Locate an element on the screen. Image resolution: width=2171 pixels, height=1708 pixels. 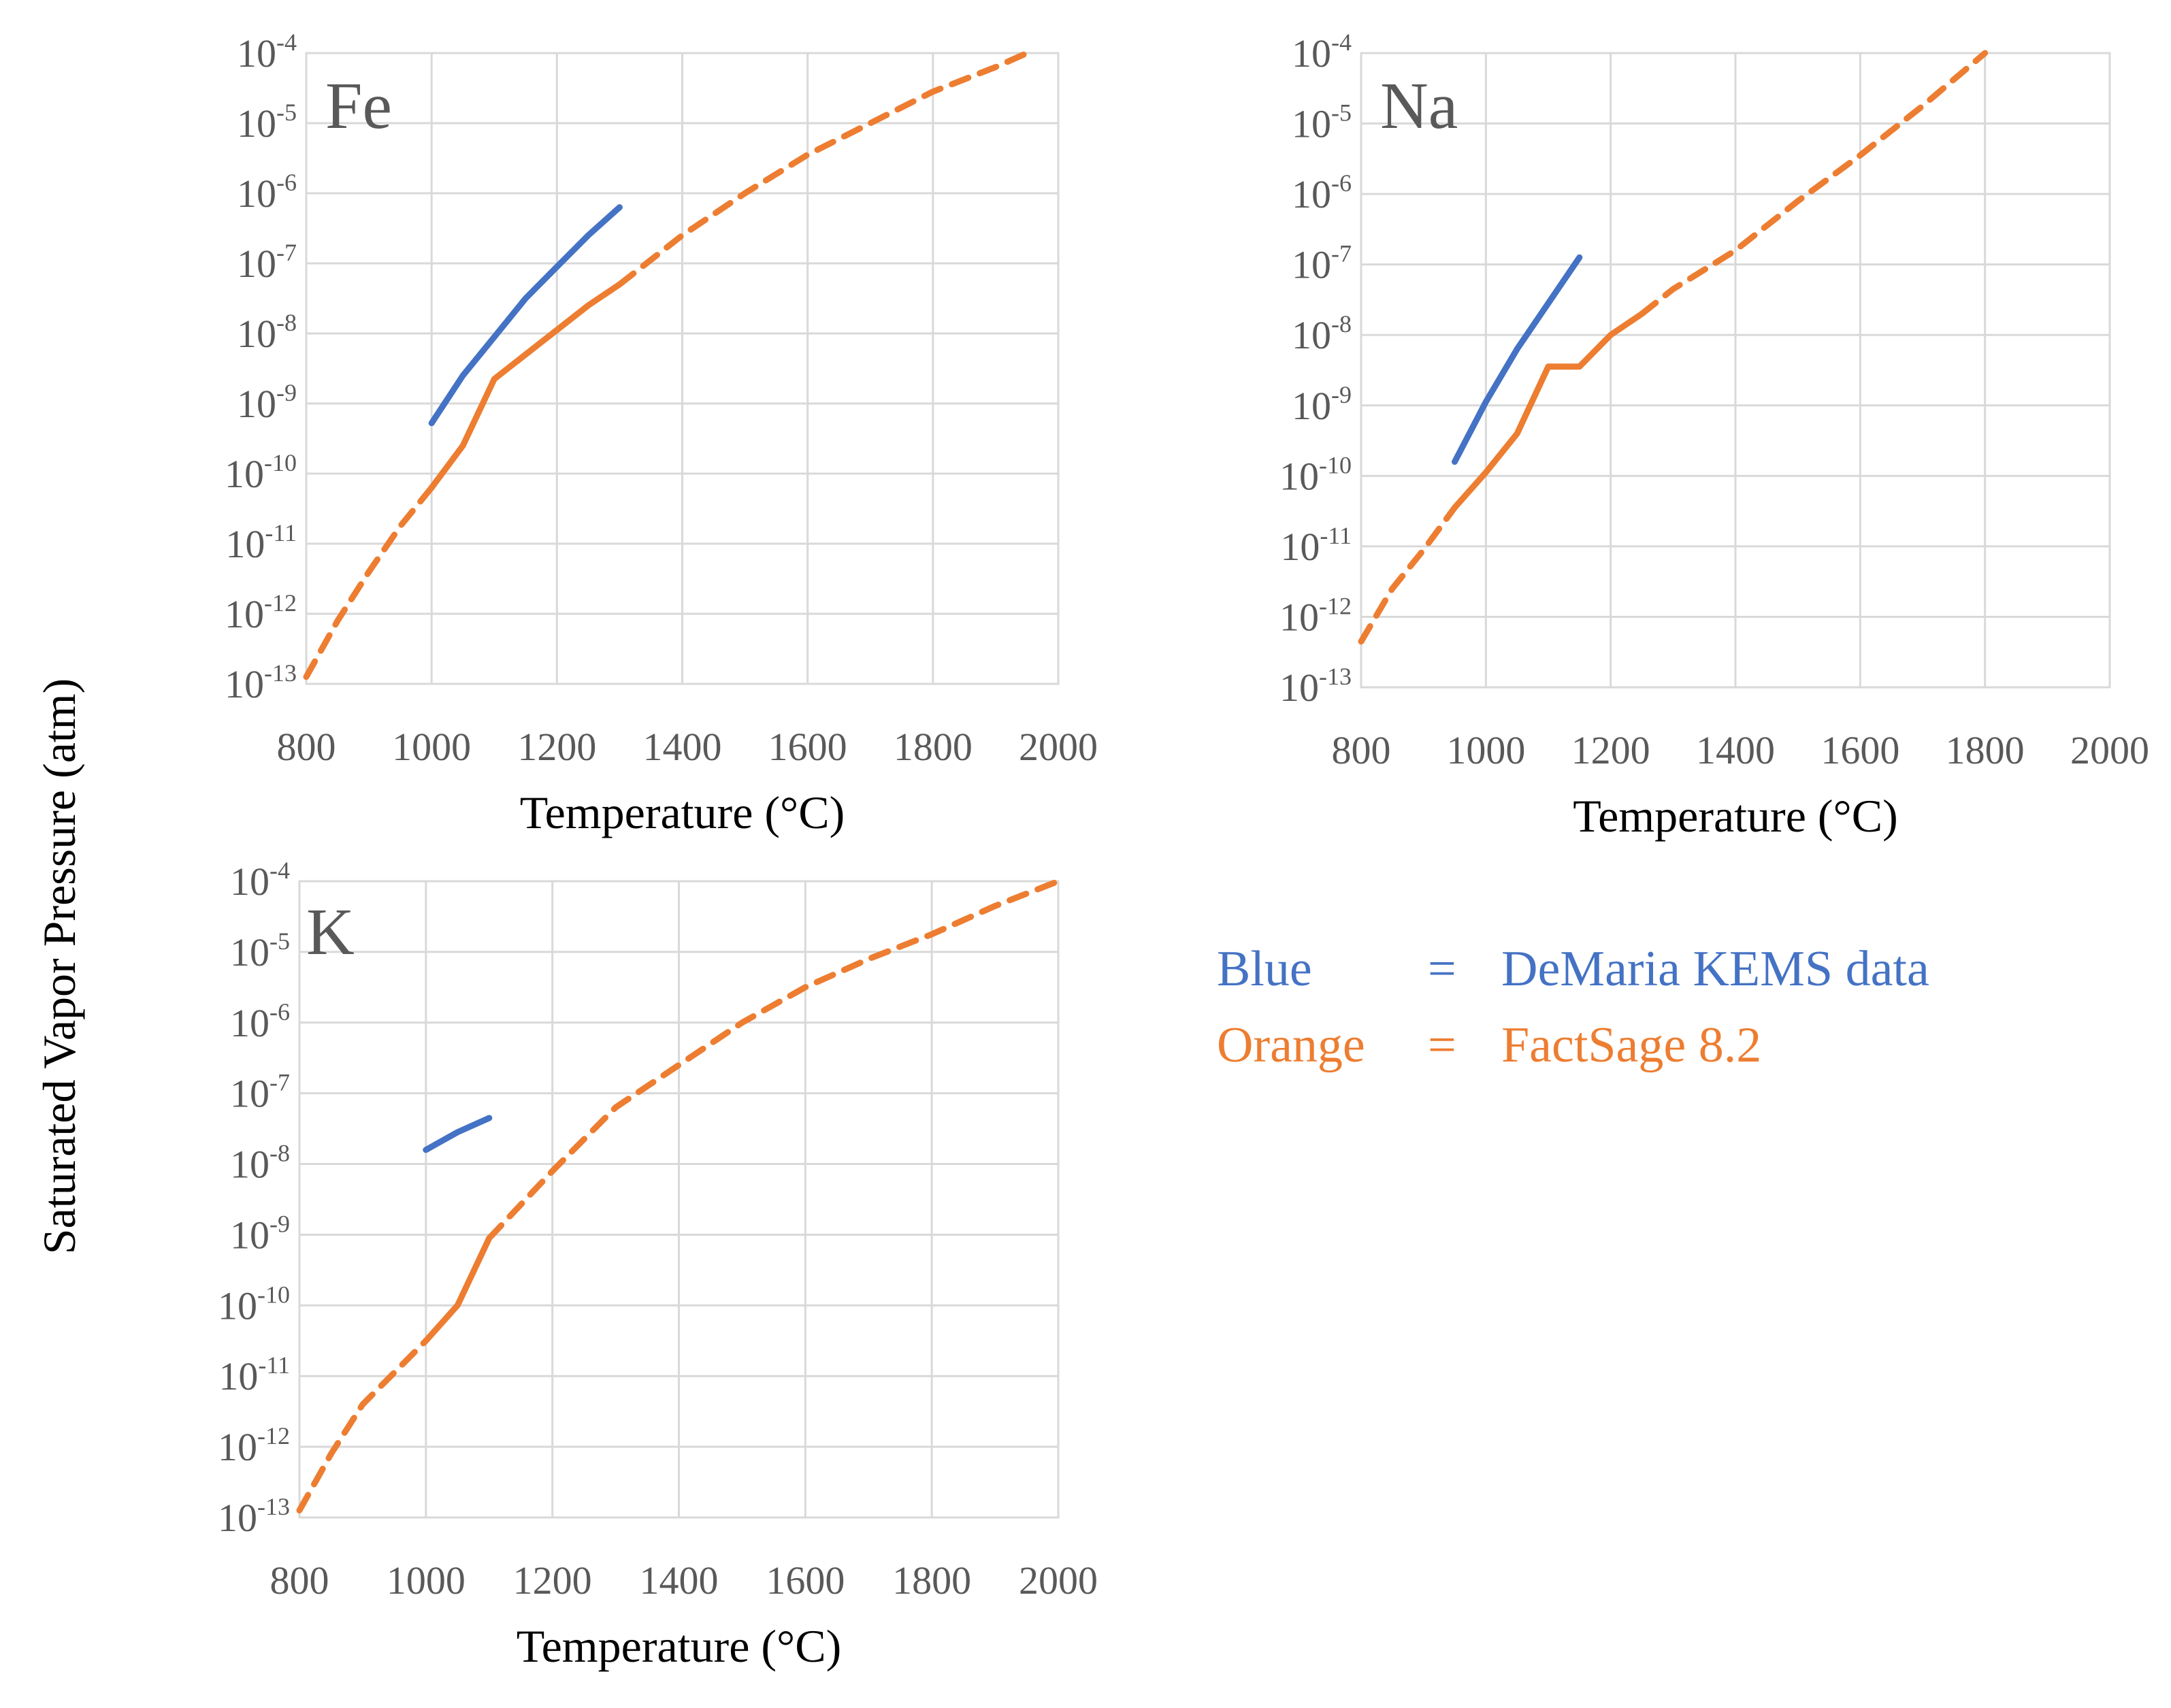
k-y-tick-label: 10⁻¹³ is located at coordinates (254, 1516).